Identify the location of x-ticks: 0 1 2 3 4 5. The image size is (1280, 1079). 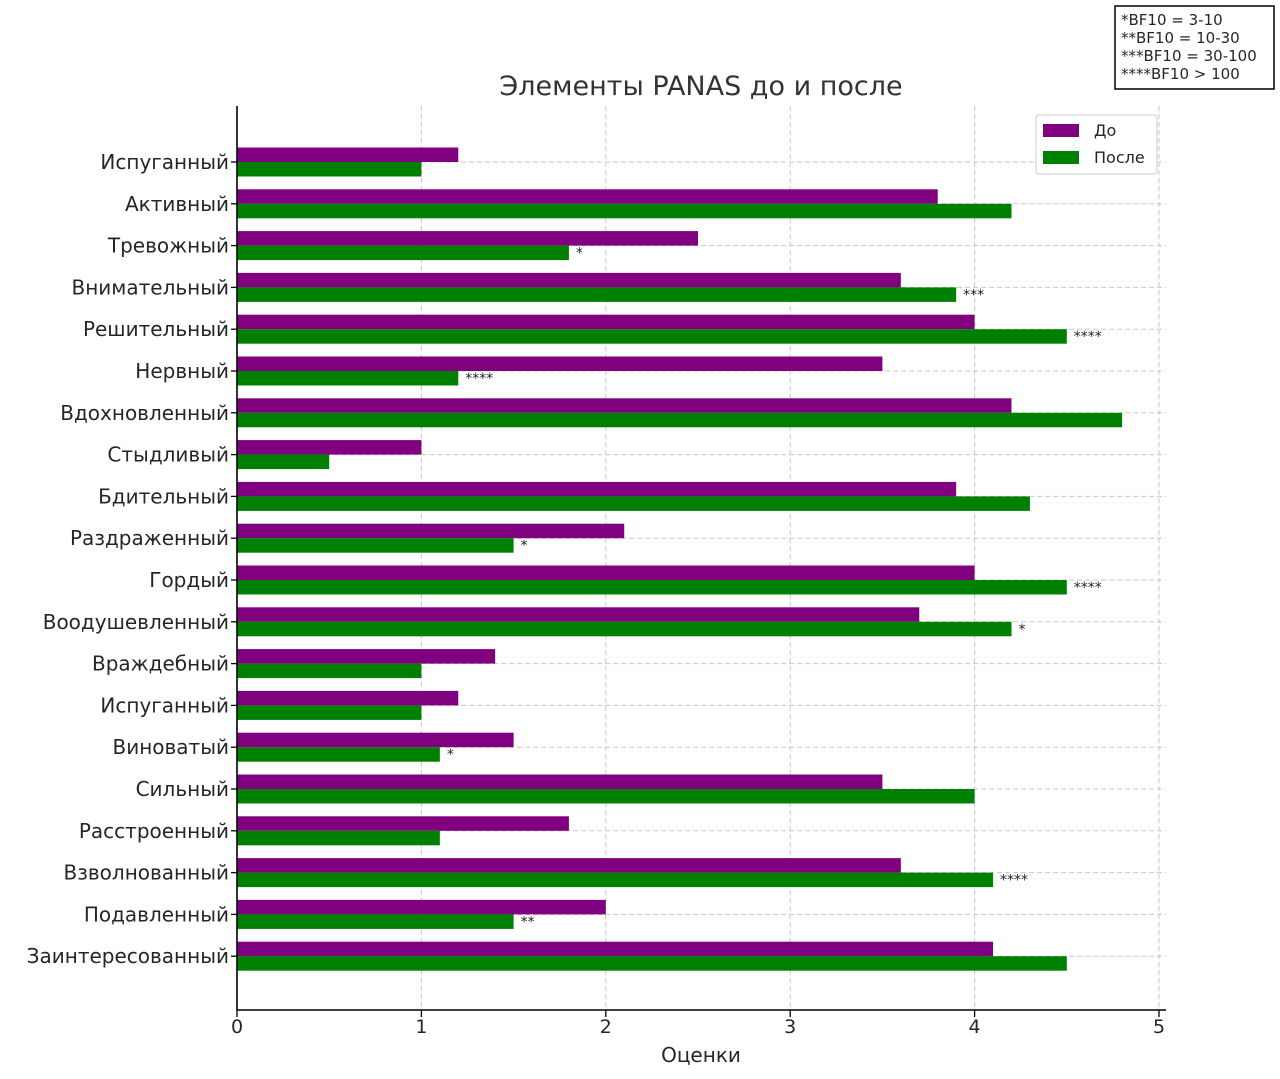
(698, 1024).